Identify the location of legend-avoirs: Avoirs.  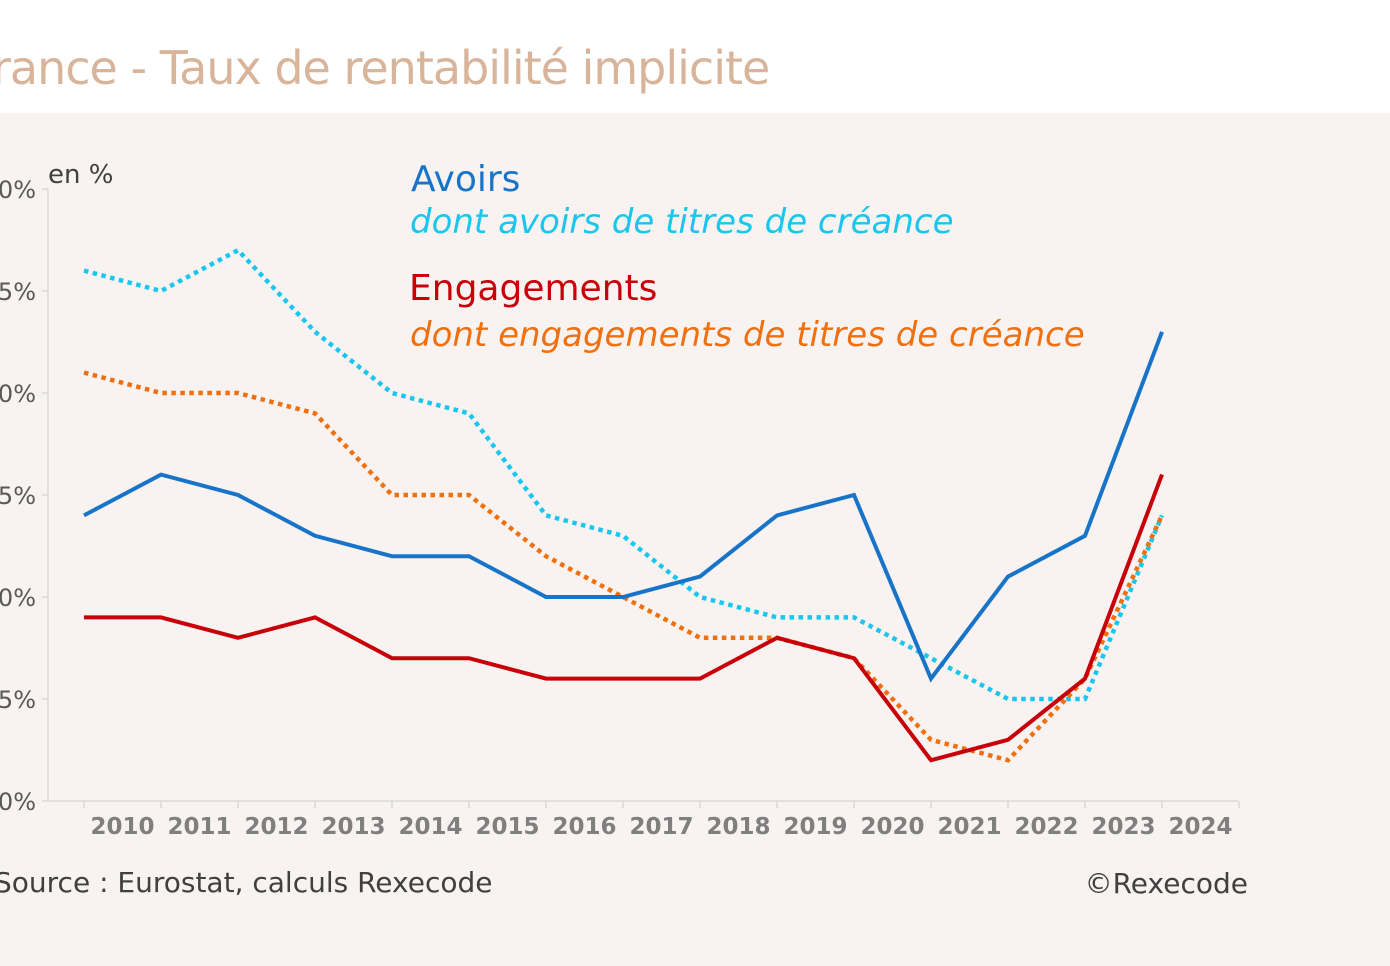
(465, 179).